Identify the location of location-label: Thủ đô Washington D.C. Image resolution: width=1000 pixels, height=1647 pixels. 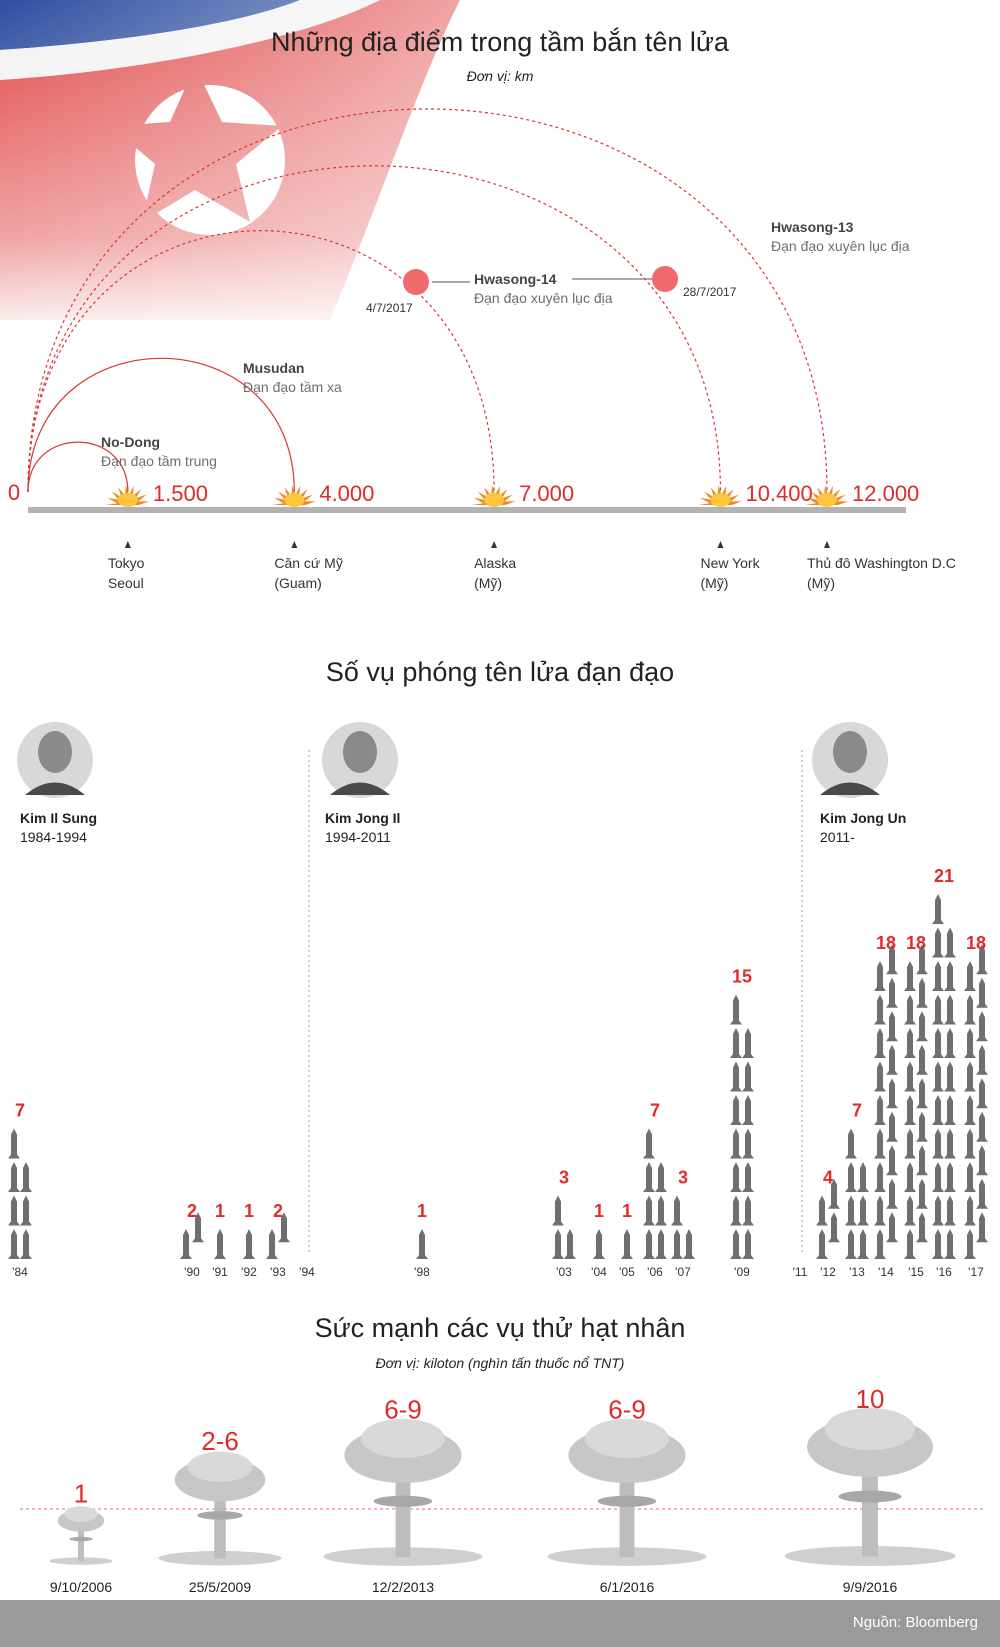
(881, 563).